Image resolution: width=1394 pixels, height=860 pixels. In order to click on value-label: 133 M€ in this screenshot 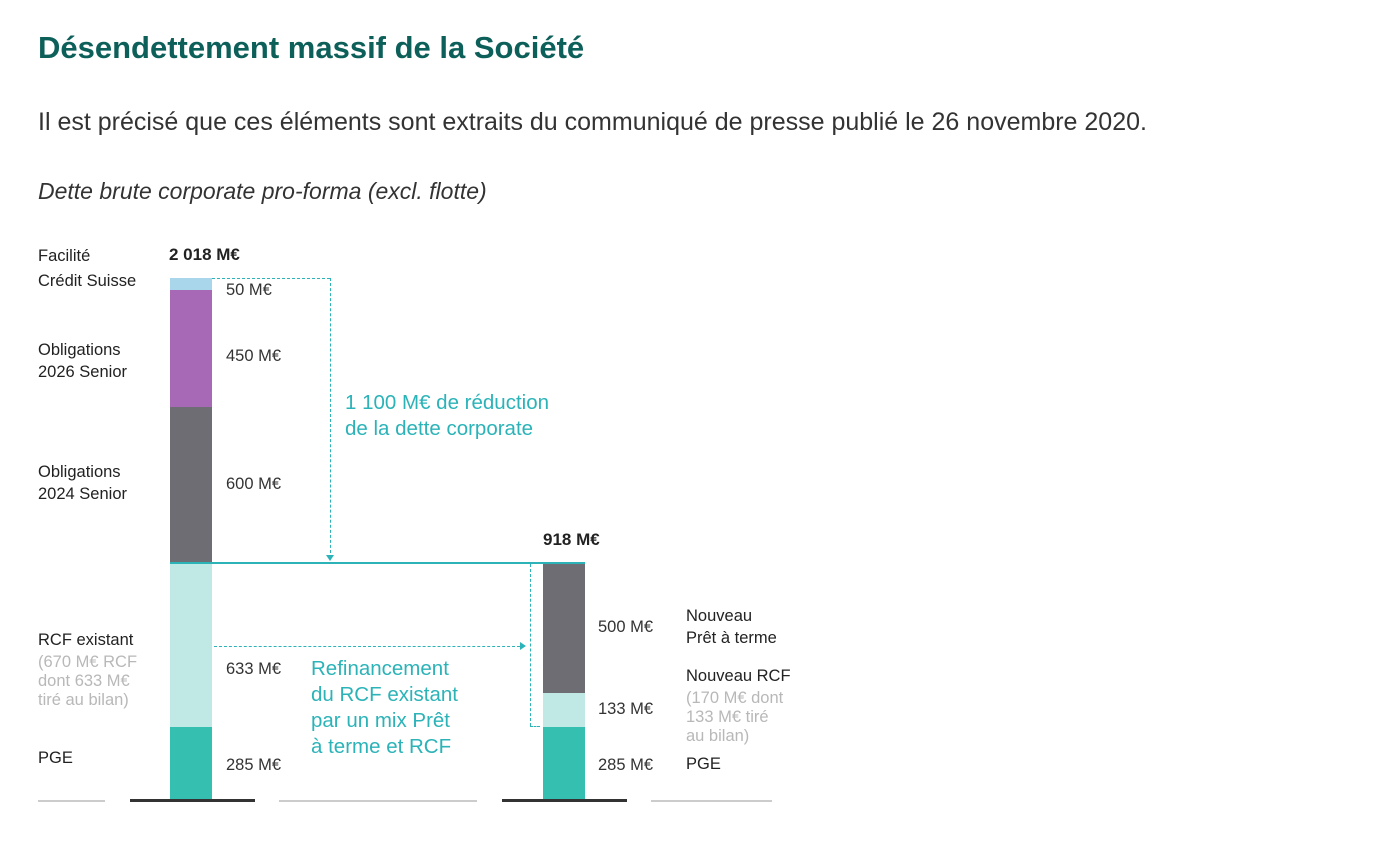, I will do `click(626, 709)`.